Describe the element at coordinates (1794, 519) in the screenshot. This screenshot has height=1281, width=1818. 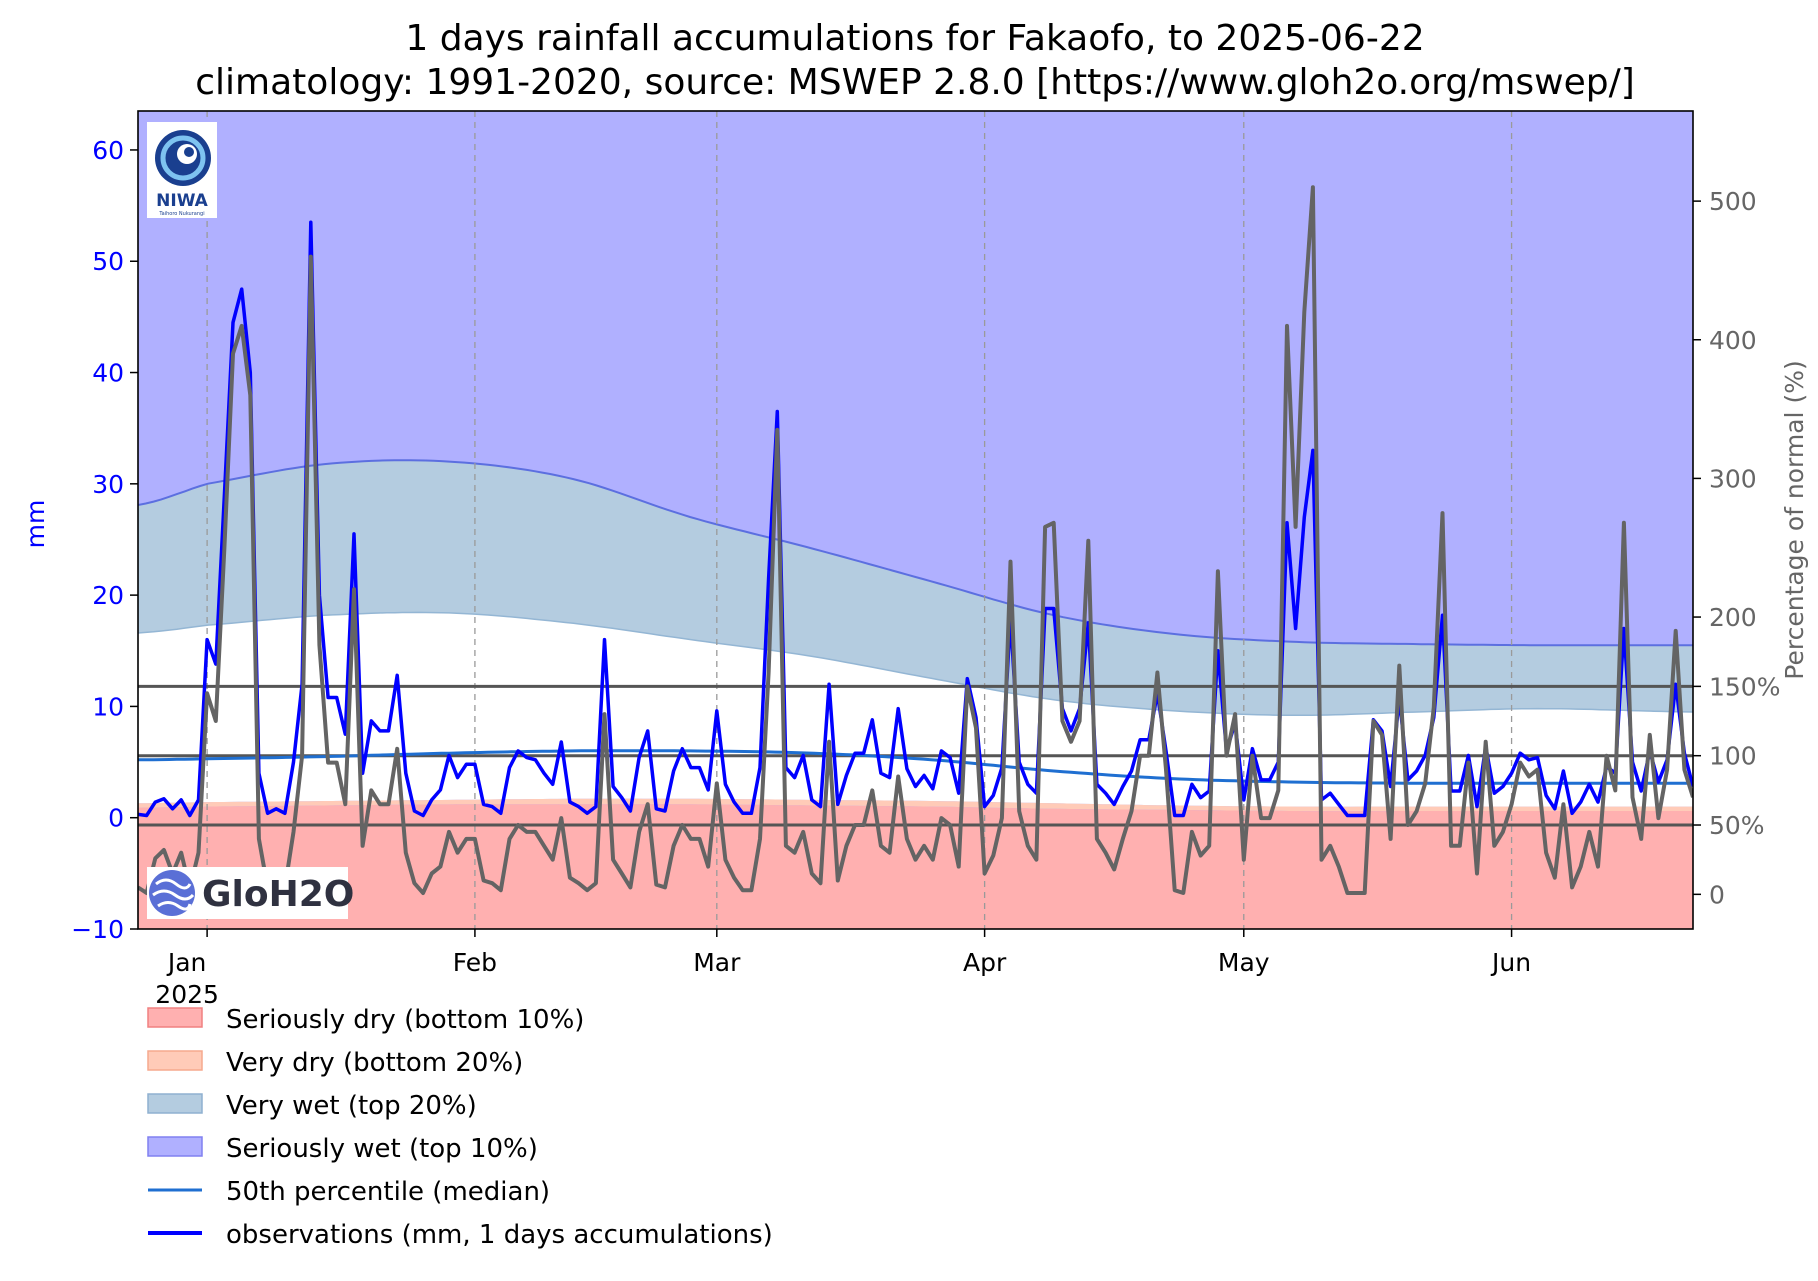
I see `y-axis-label-right: Percentage of normal (%)` at that location.